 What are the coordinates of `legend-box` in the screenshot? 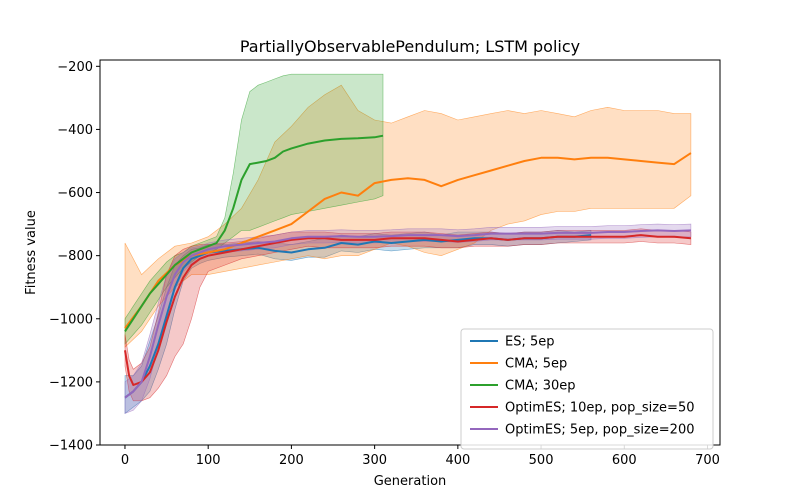 It's located at (587, 389).